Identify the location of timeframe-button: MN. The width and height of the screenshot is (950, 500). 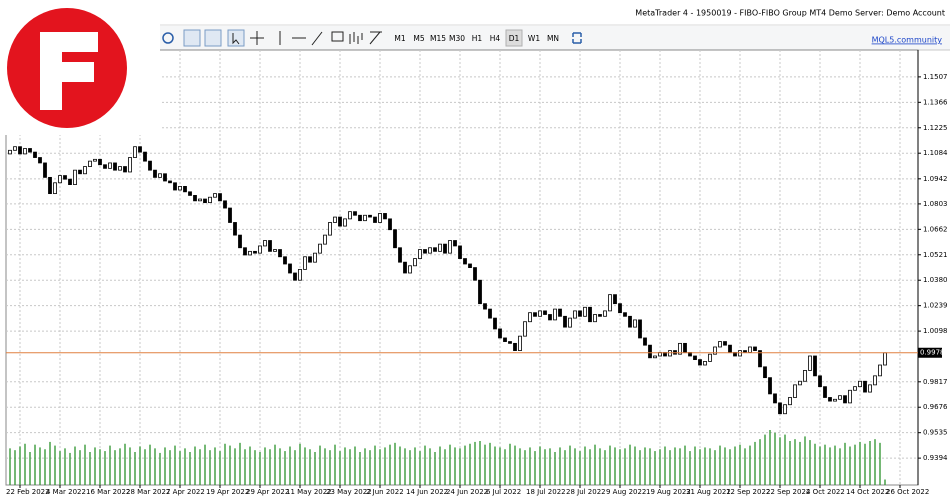
(553, 38).